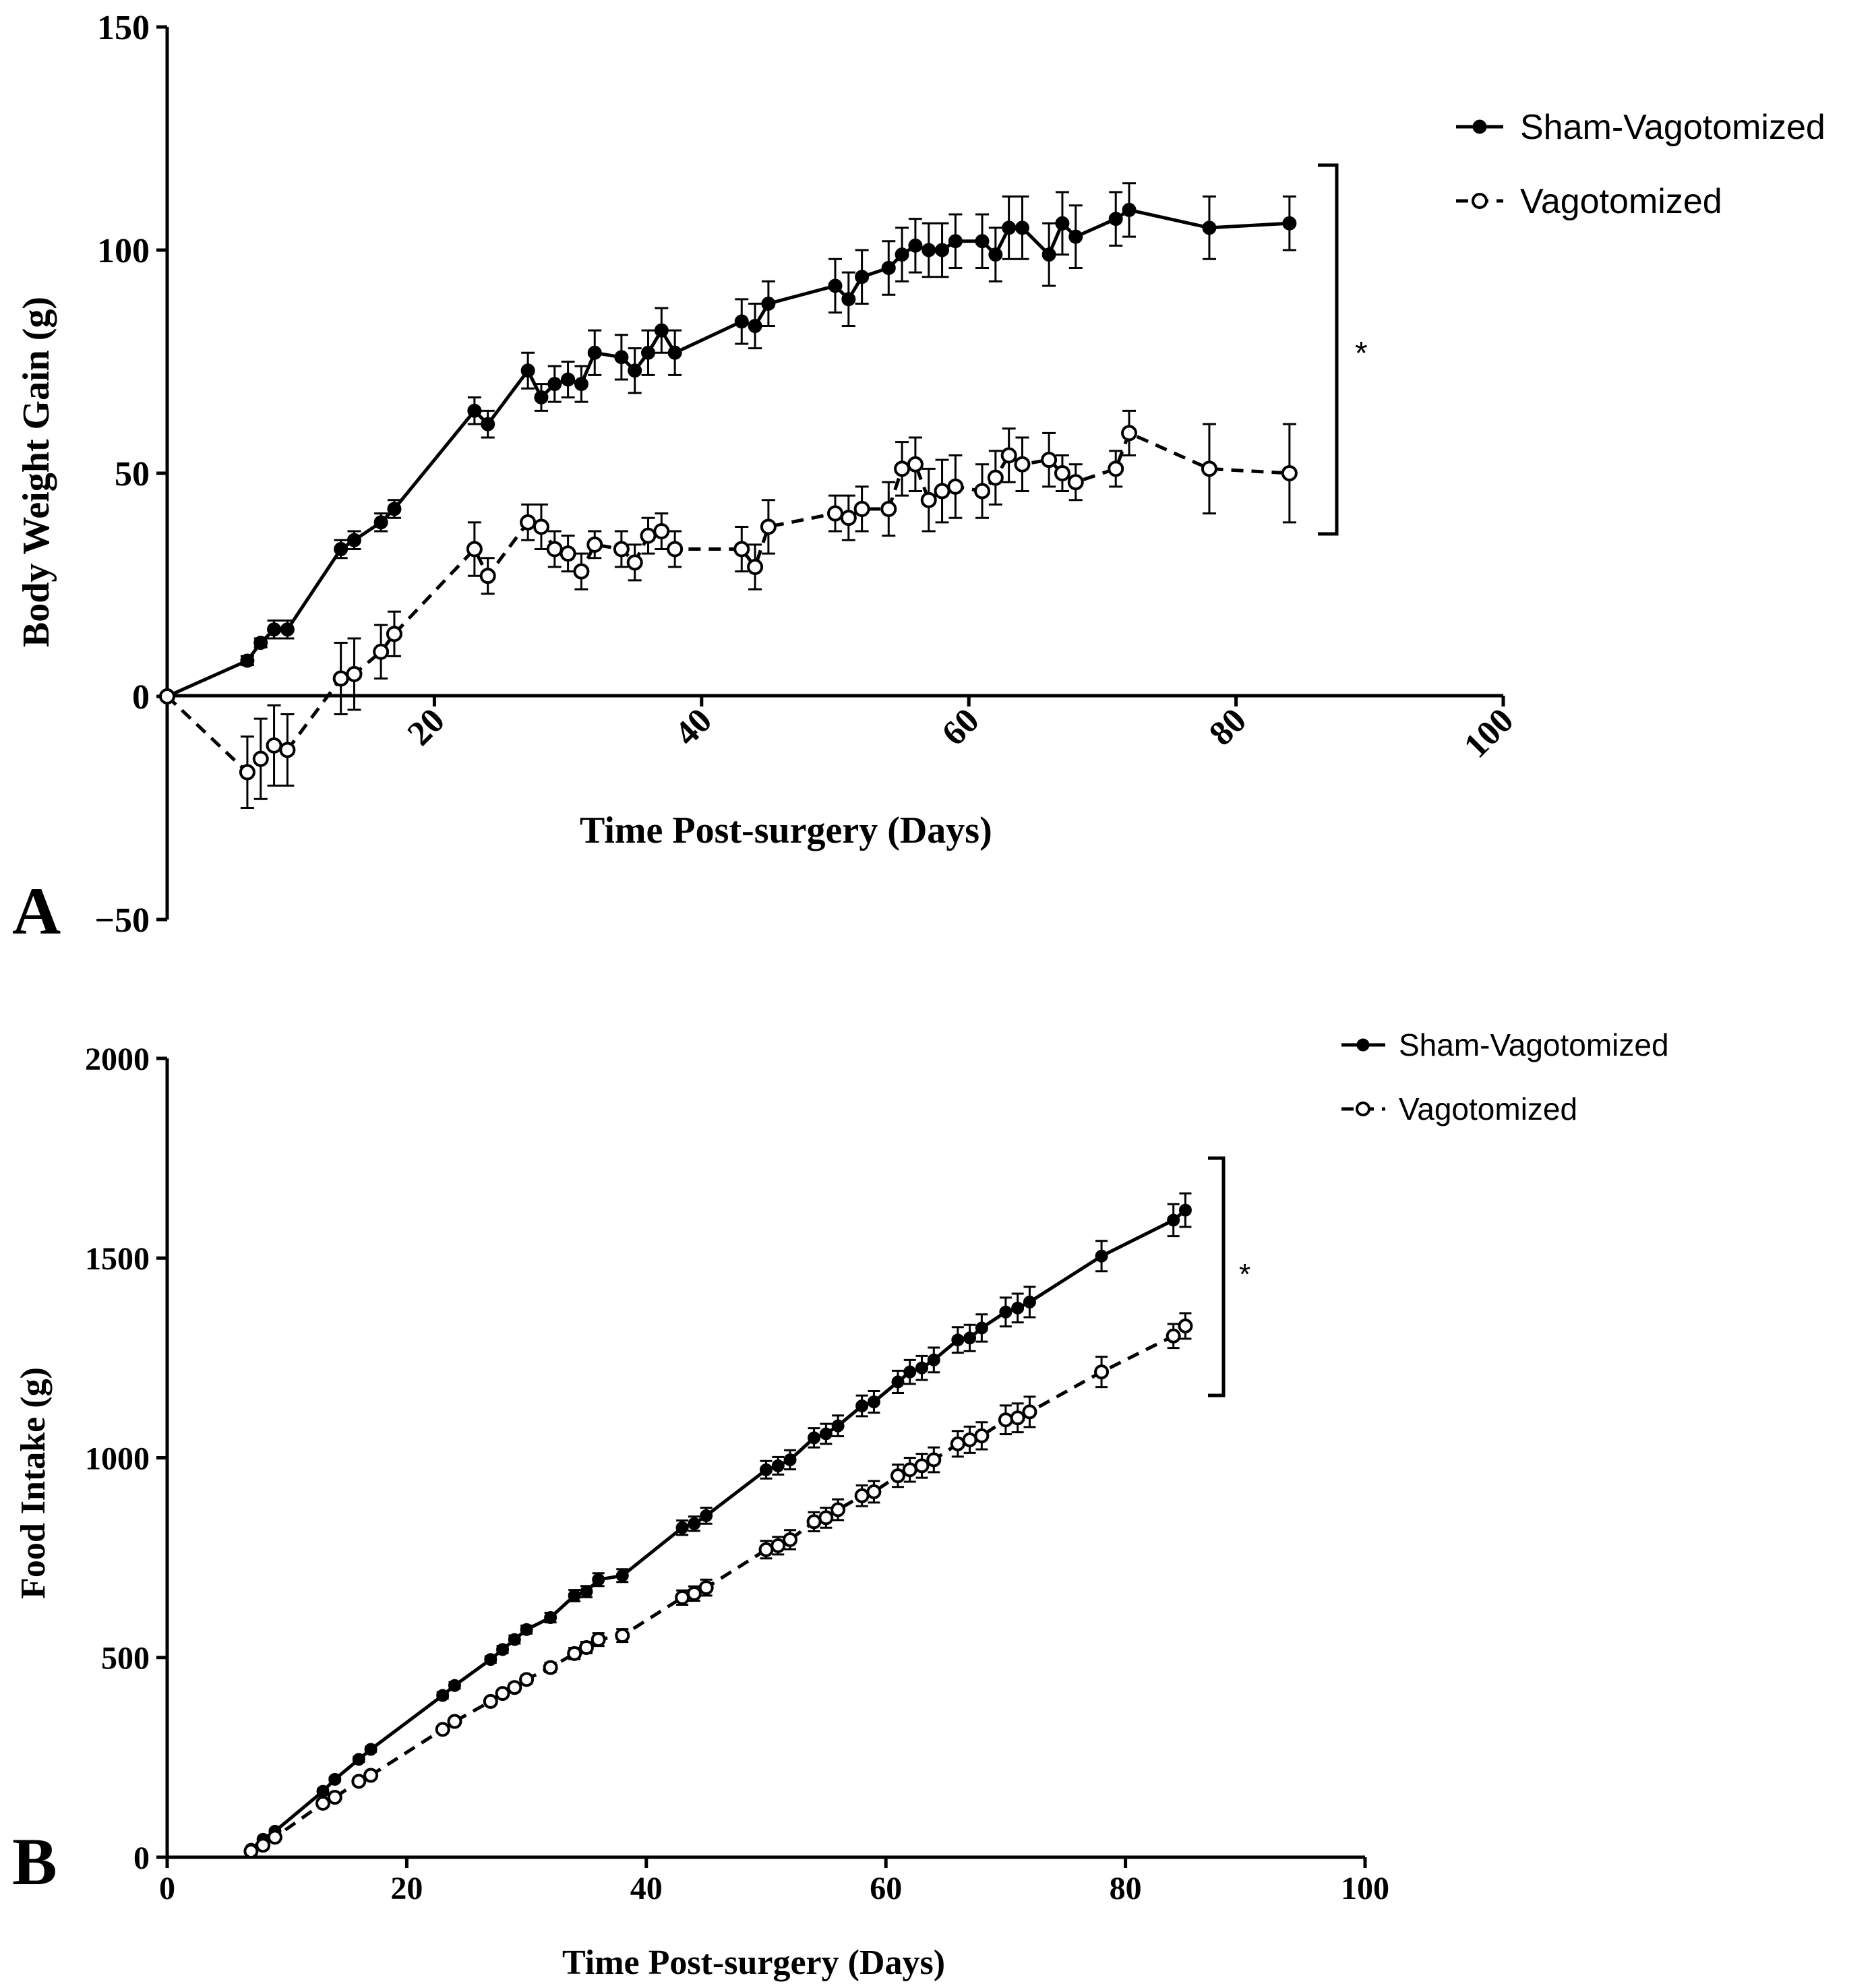  Describe the element at coordinates (34, 1483) in the screenshot. I see `panel-b-y-axis-title: Food Intake (g)` at that location.